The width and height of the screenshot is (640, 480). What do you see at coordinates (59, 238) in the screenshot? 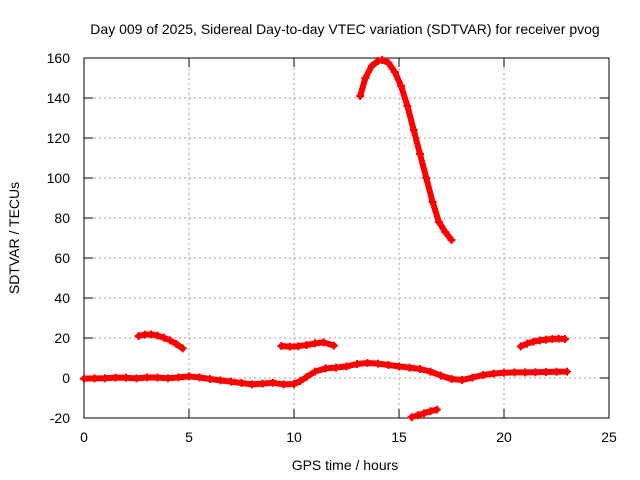
I see `y-tick-labels: -20 0 20 40 60 80 100 120 140 160` at bounding box center [59, 238].